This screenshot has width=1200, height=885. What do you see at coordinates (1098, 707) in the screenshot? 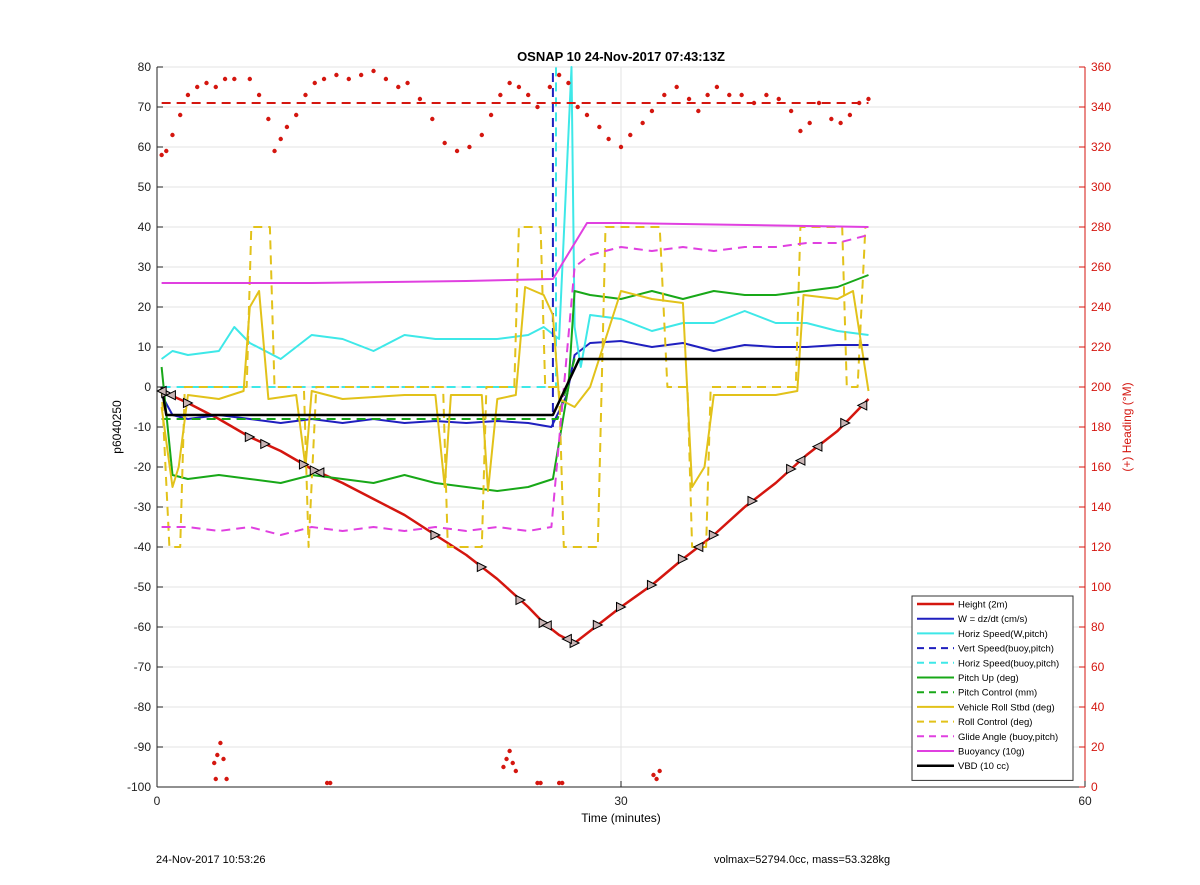
I see `y2-tick-label: 40` at bounding box center [1098, 707].